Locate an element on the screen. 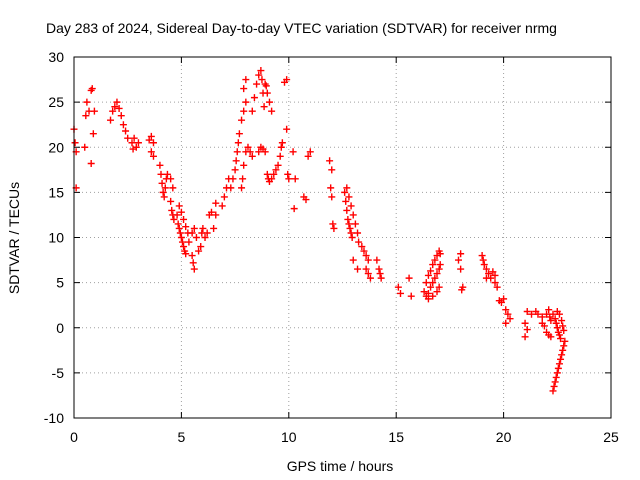 This screenshot has height=480, width=640. y-tick-label: 20 is located at coordinates (56, 147).